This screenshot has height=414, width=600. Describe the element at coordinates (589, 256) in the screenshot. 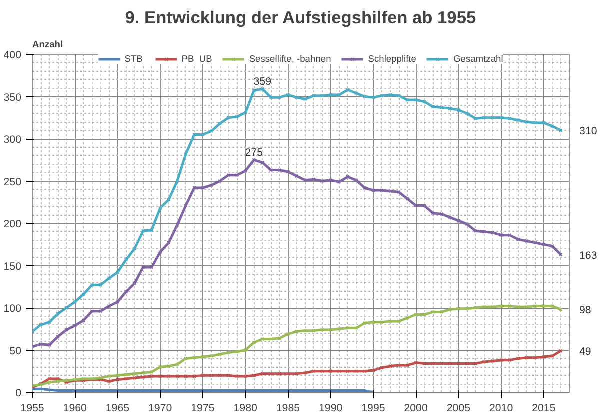

I see `data-label: 163` at that location.